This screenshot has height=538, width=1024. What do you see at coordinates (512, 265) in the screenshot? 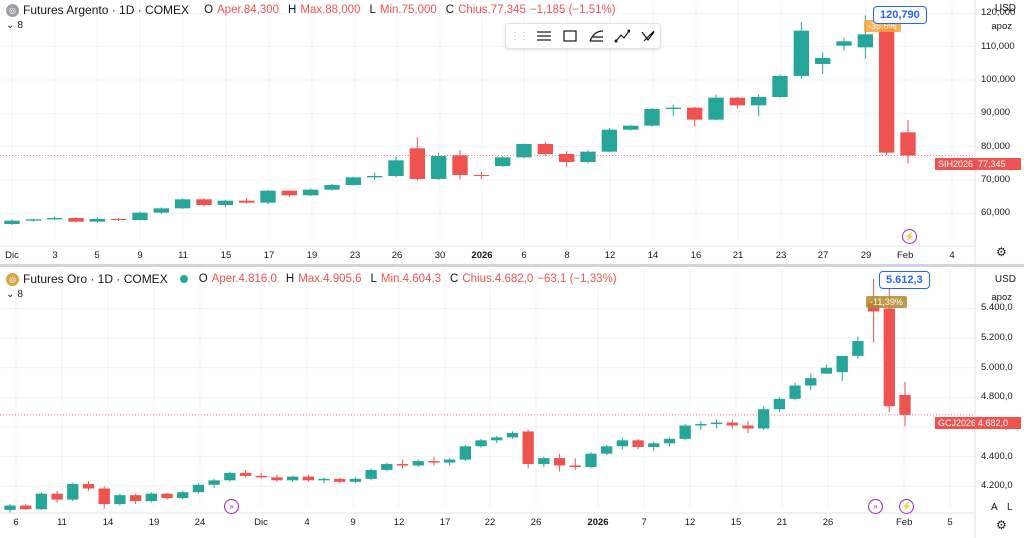
I see `pane-divider` at bounding box center [512, 265].